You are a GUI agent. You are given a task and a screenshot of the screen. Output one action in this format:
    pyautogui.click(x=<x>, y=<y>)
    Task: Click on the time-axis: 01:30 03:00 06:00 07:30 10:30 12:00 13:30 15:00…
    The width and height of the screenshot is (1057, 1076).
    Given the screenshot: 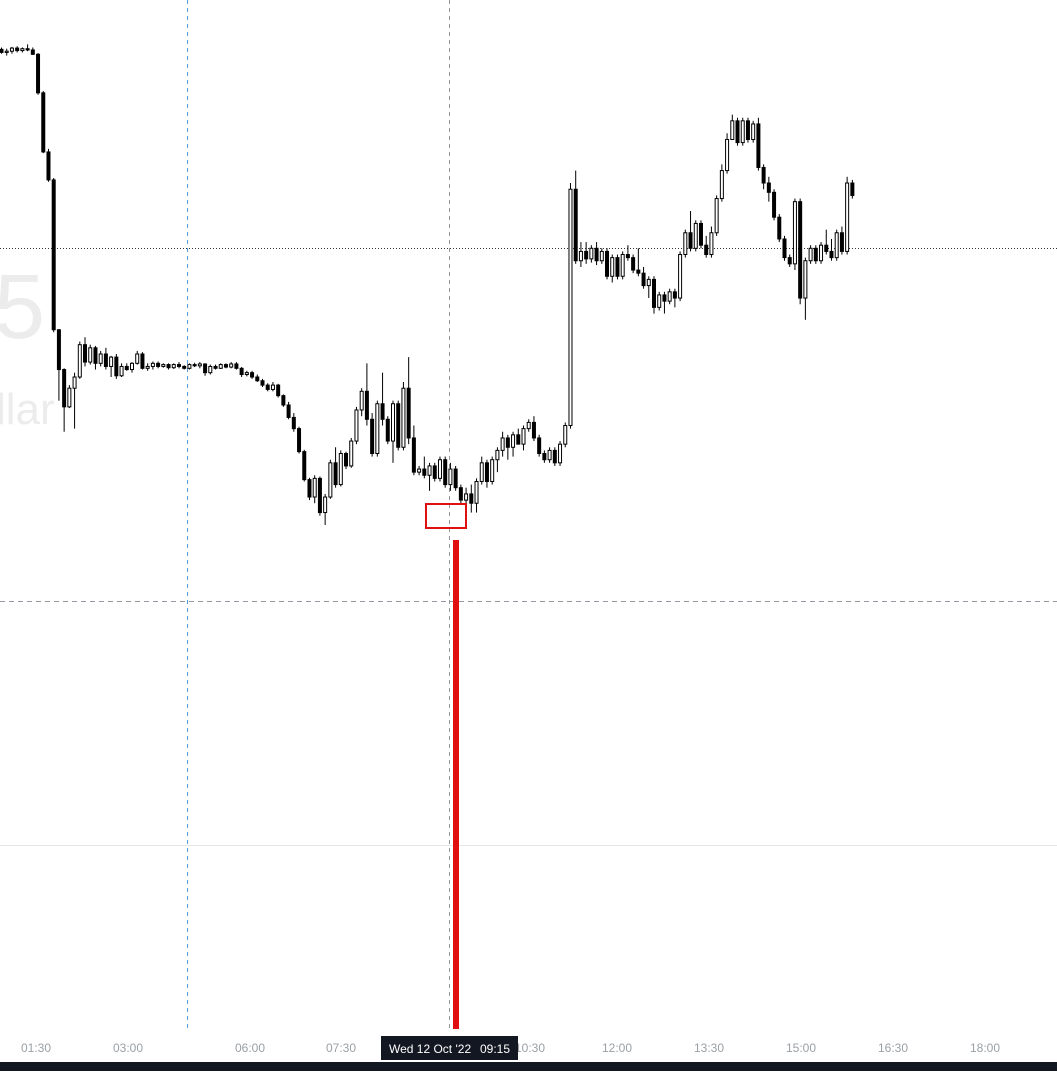 What is the action you would take?
    pyautogui.click(x=510, y=1048)
    